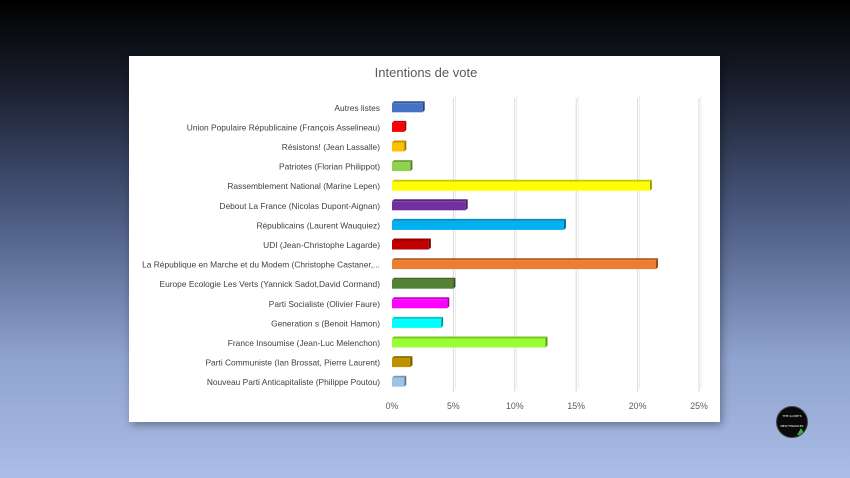 The image size is (850, 478). Describe the element at coordinates (515, 406) in the screenshot. I see `x-tick-label: 10%` at that location.